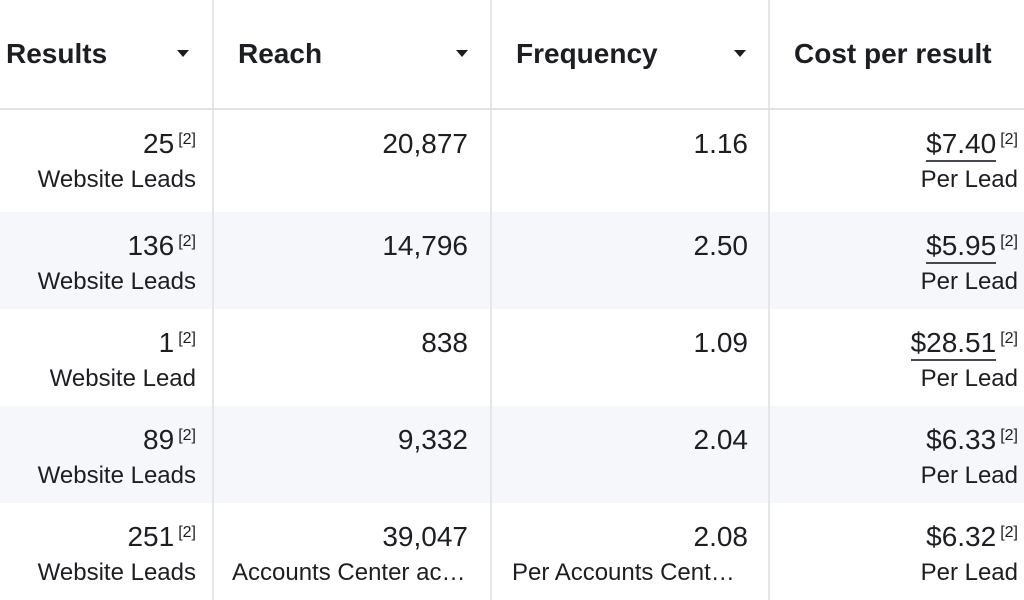 This screenshot has height=600, width=1024. What do you see at coordinates (353, 260) in the screenshot?
I see `reach-cell: 14,796` at bounding box center [353, 260].